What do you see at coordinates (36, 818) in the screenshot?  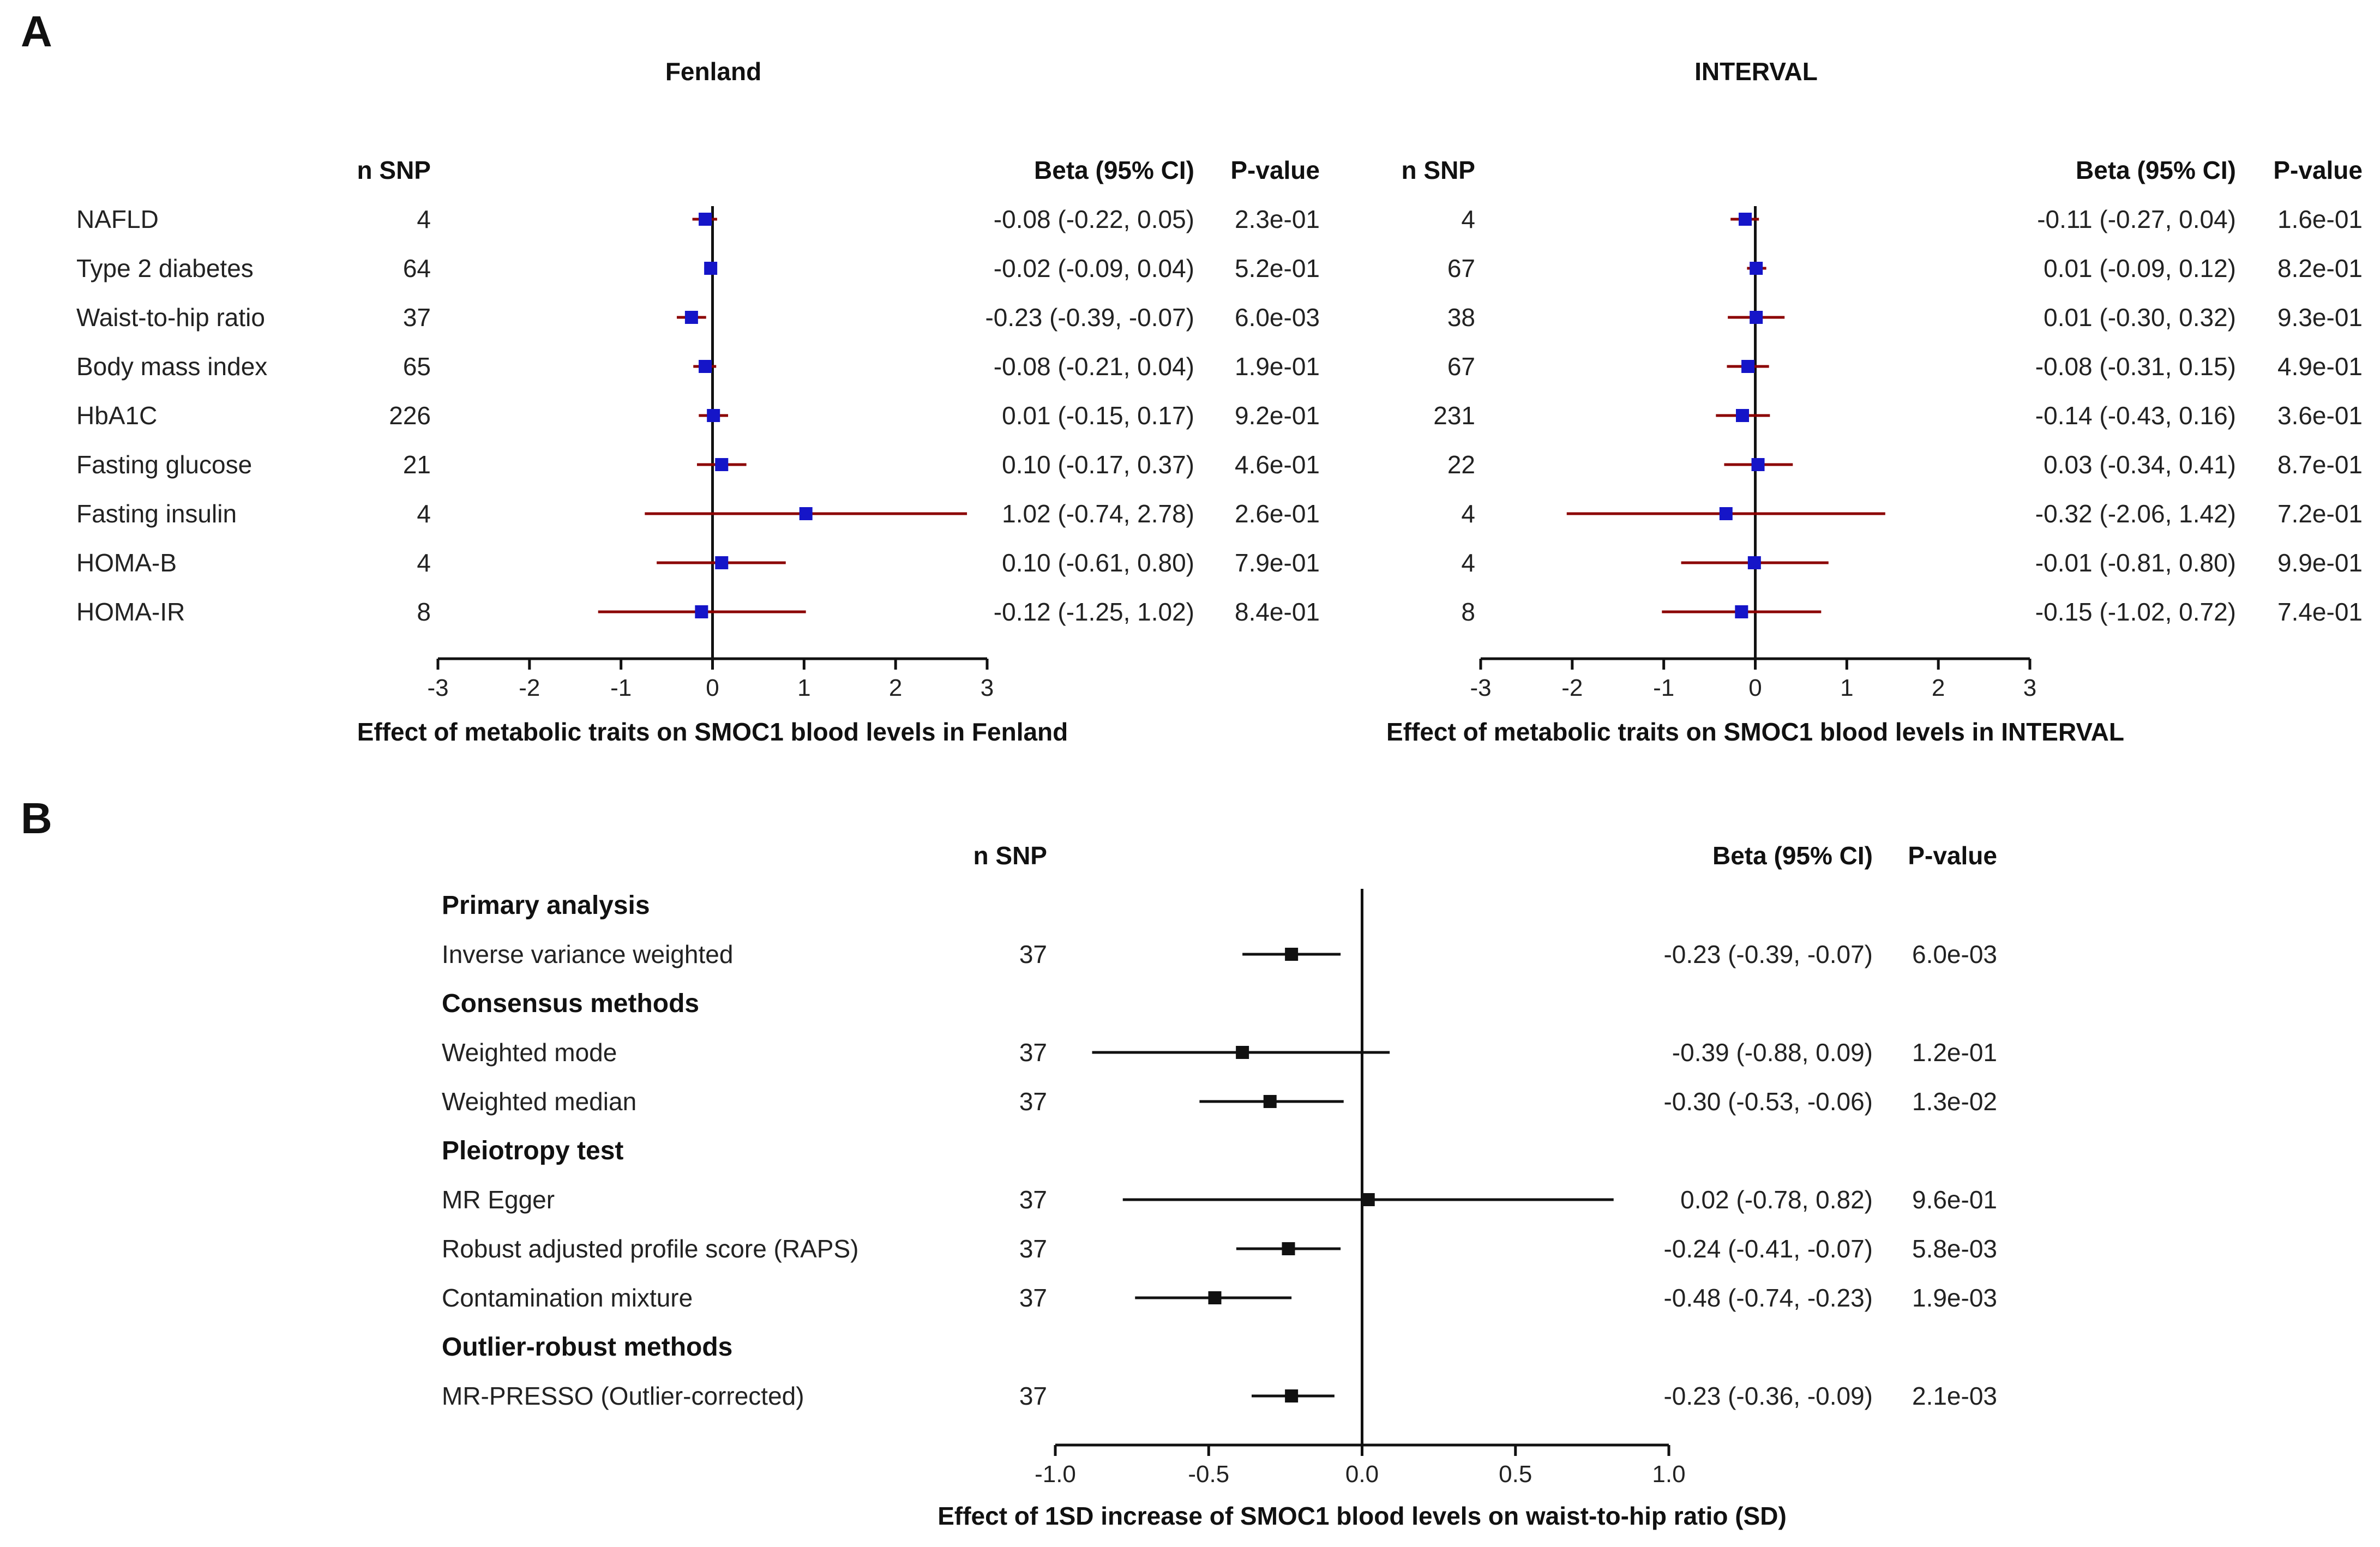 I see `panel-b-letter: B` at bounding box center [36, 818].